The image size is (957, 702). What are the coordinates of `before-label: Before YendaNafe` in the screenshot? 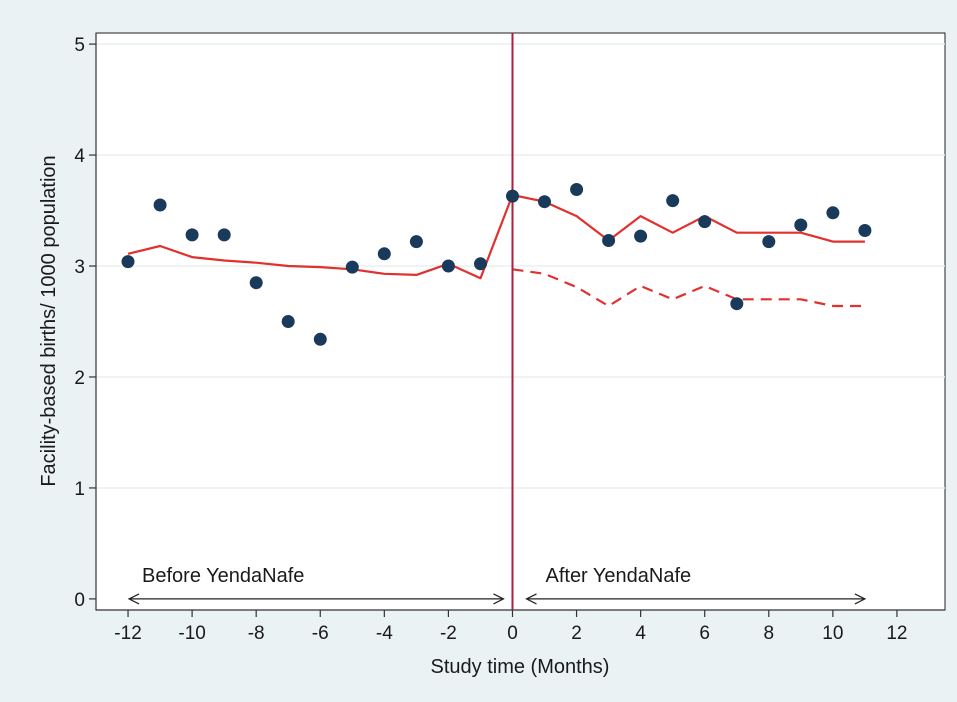 It's located at (223, 576).